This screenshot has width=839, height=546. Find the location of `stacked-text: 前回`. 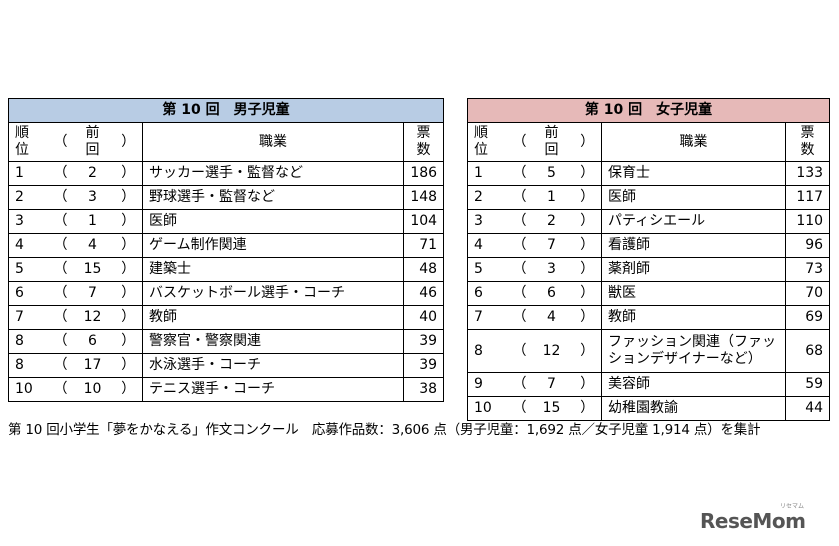

stacked-text: 前回 is located at coordinates (552, 142).